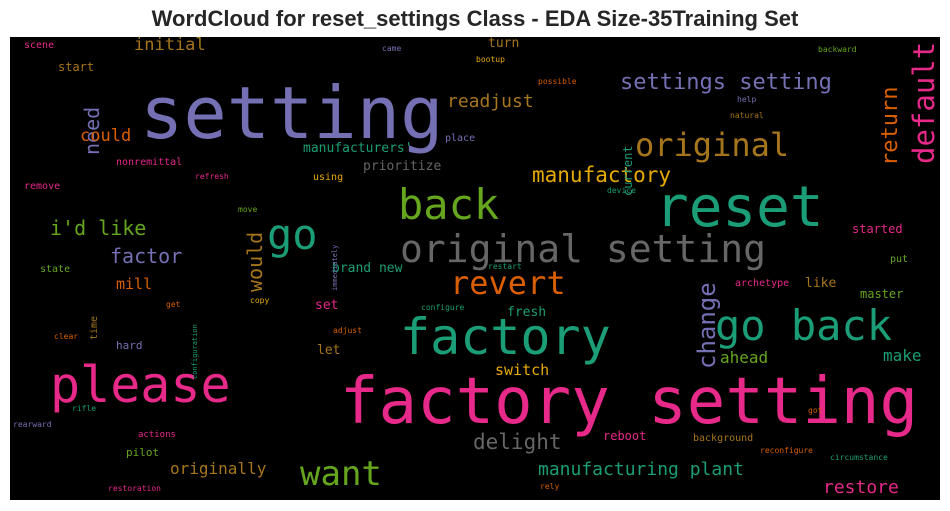 This screenshot has height=511, width=950. I want to click on word-please: please, so click(140, 385).